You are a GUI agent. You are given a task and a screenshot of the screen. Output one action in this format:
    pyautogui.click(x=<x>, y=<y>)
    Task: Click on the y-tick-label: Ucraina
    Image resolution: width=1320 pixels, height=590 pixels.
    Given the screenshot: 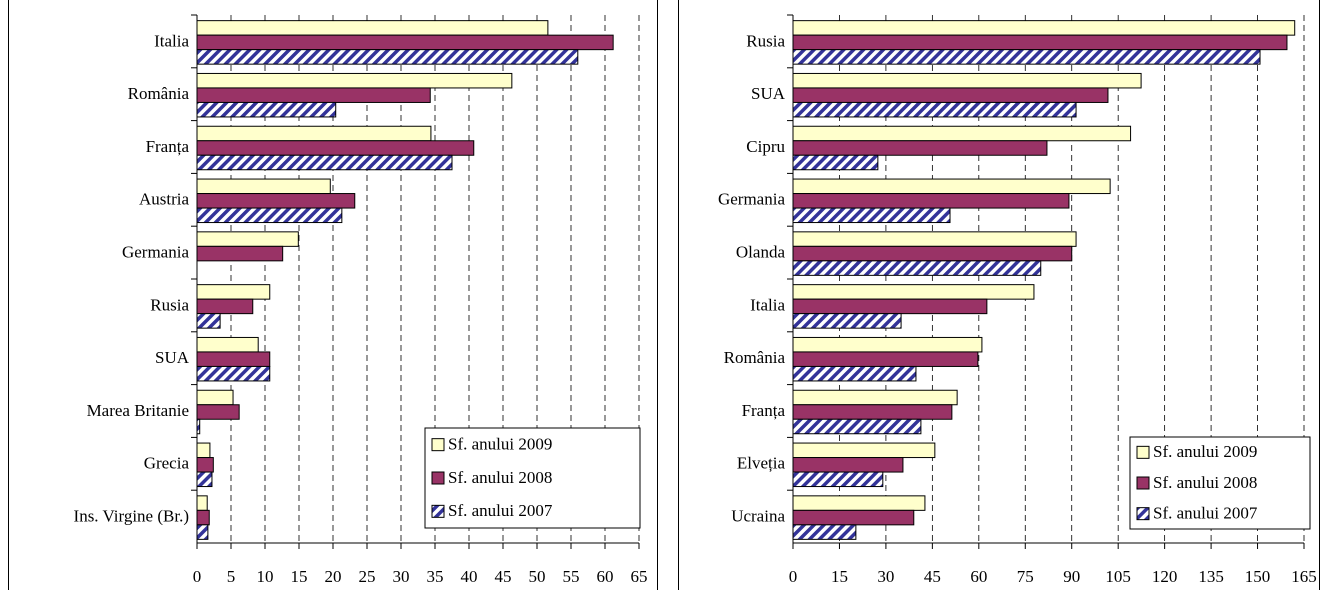 What is the action you would take?
    pyautogui.click(x=758, y=516)
    